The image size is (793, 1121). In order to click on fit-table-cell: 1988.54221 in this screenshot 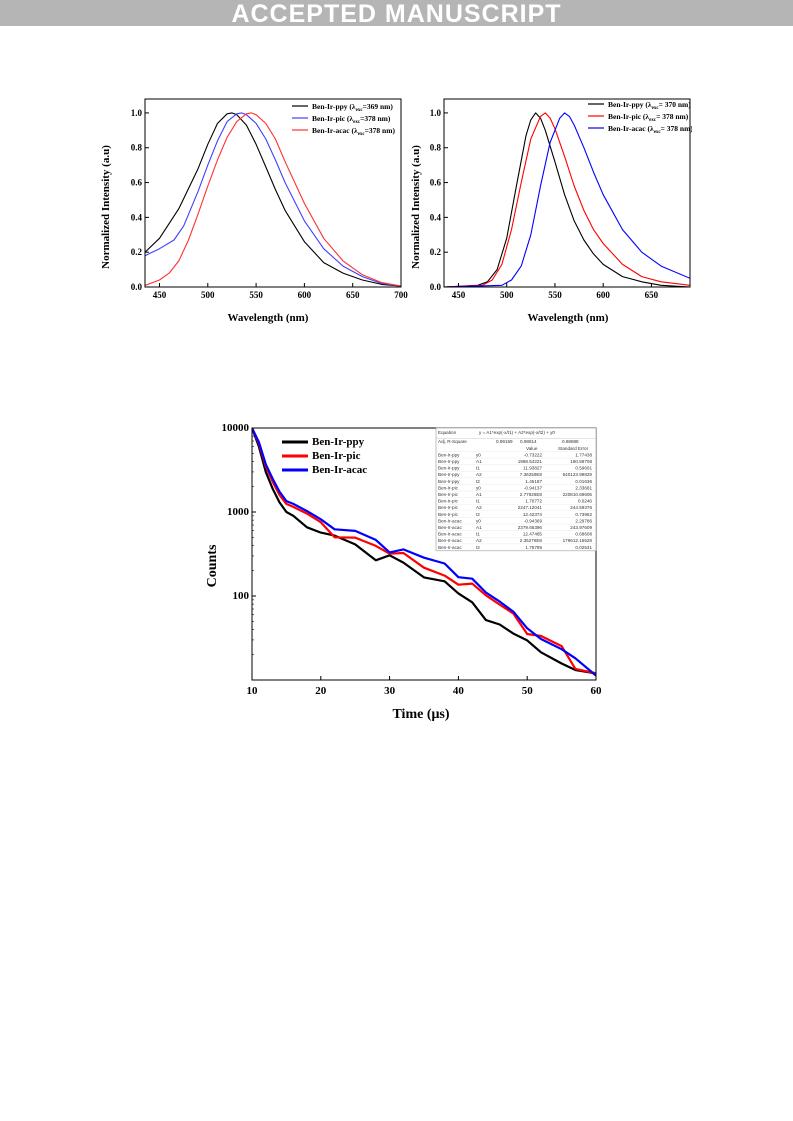, I will do `click(530, 461)`.